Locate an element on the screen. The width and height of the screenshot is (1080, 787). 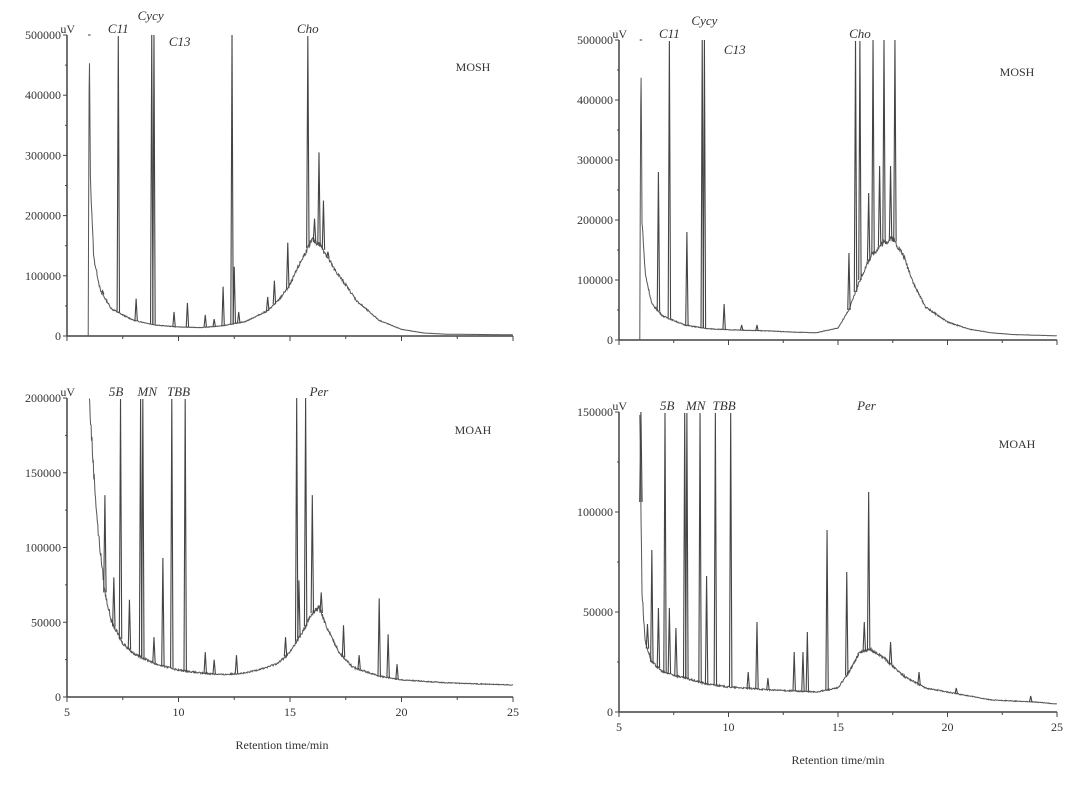
y-tick-label: 400000 is located at coordinates (43, 95).